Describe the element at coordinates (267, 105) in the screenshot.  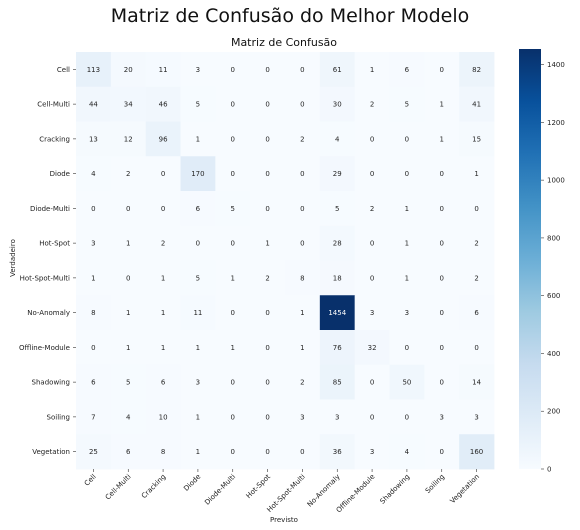
I see `cell-value-1-5: 0` at that location.